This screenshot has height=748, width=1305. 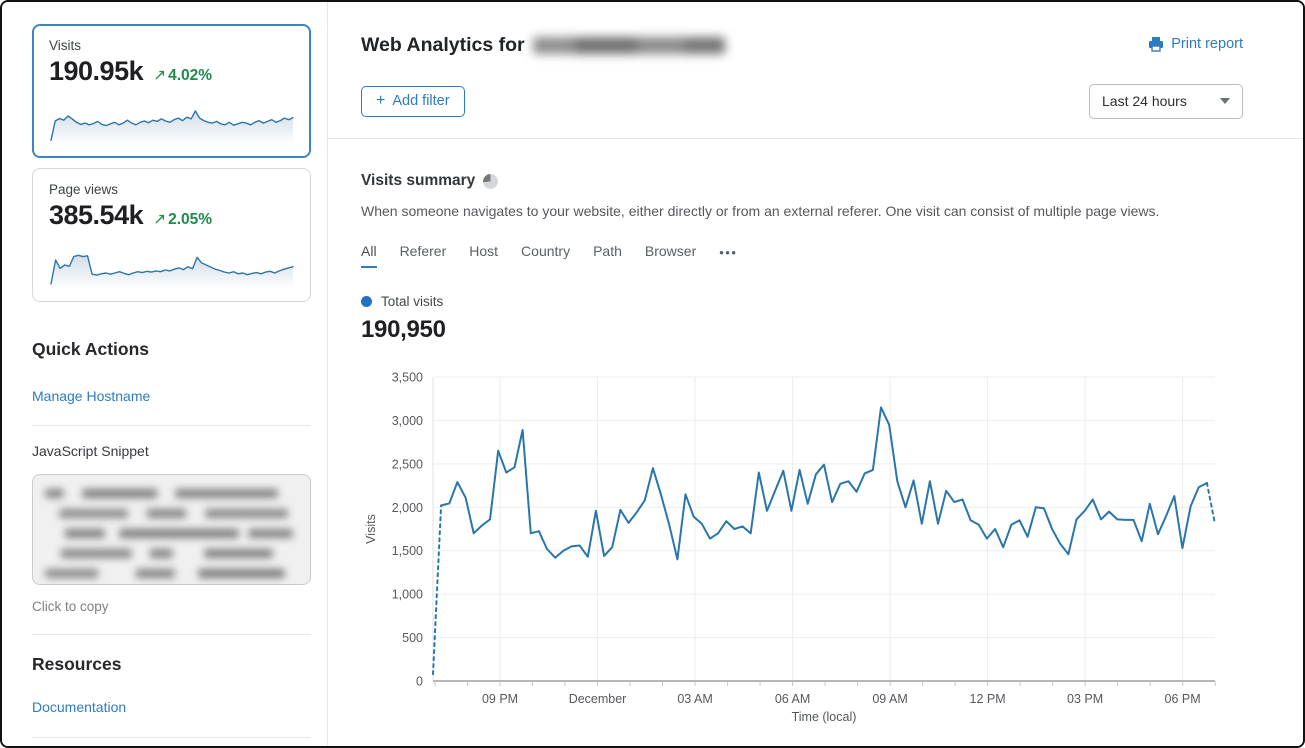 What do you see at coordinates (381, 100) in the screenshot?
I see `plus-icon: +` at bounding box center [381, 100].